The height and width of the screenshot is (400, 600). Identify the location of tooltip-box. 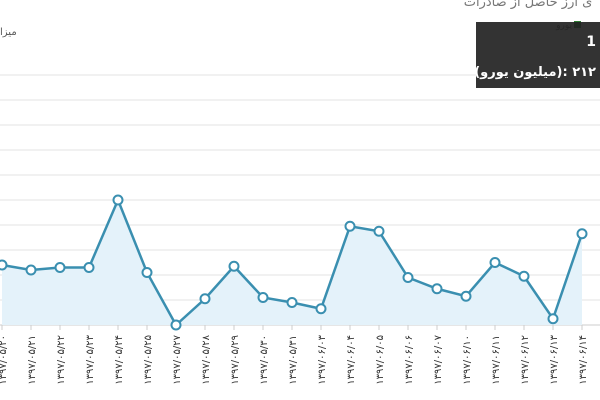
(538, 55).